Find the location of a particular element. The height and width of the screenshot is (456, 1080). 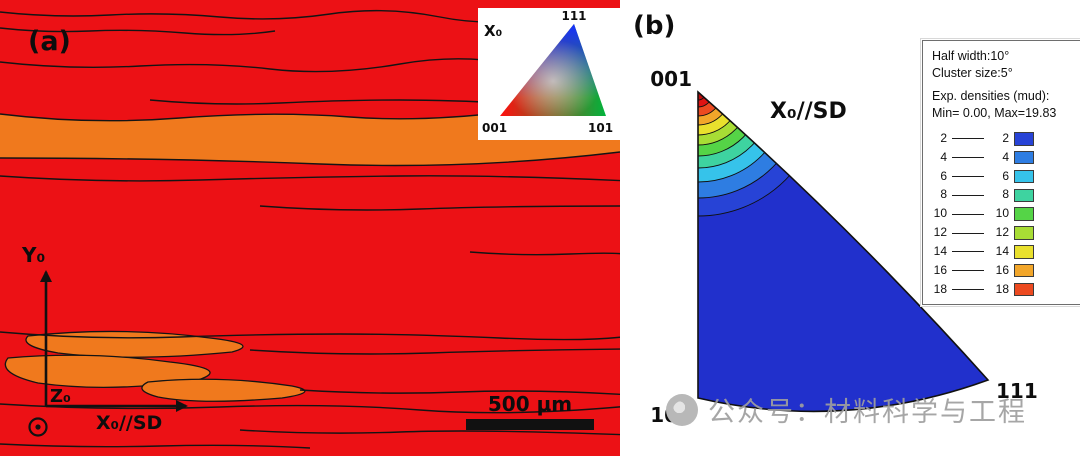

contour-level-label: 4 is located at coordinates (943, 156).